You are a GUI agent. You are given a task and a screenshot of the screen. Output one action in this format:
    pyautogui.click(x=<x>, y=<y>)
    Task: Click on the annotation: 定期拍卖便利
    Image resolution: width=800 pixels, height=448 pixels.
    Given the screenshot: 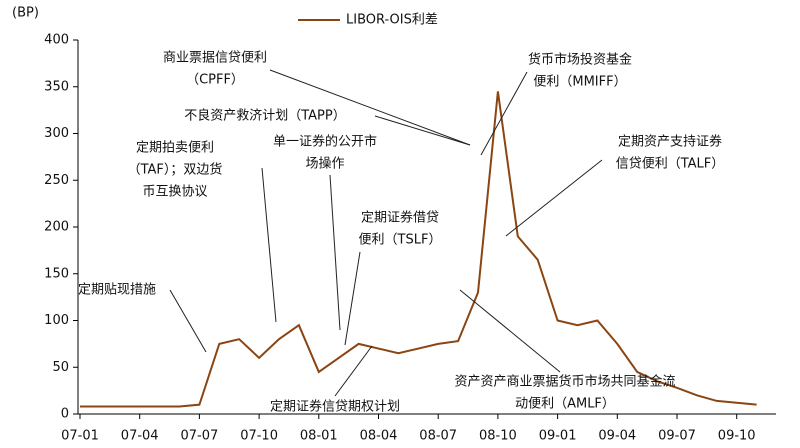 What is the action you would take?
    pyautogui.click(x=175, y=148)
    